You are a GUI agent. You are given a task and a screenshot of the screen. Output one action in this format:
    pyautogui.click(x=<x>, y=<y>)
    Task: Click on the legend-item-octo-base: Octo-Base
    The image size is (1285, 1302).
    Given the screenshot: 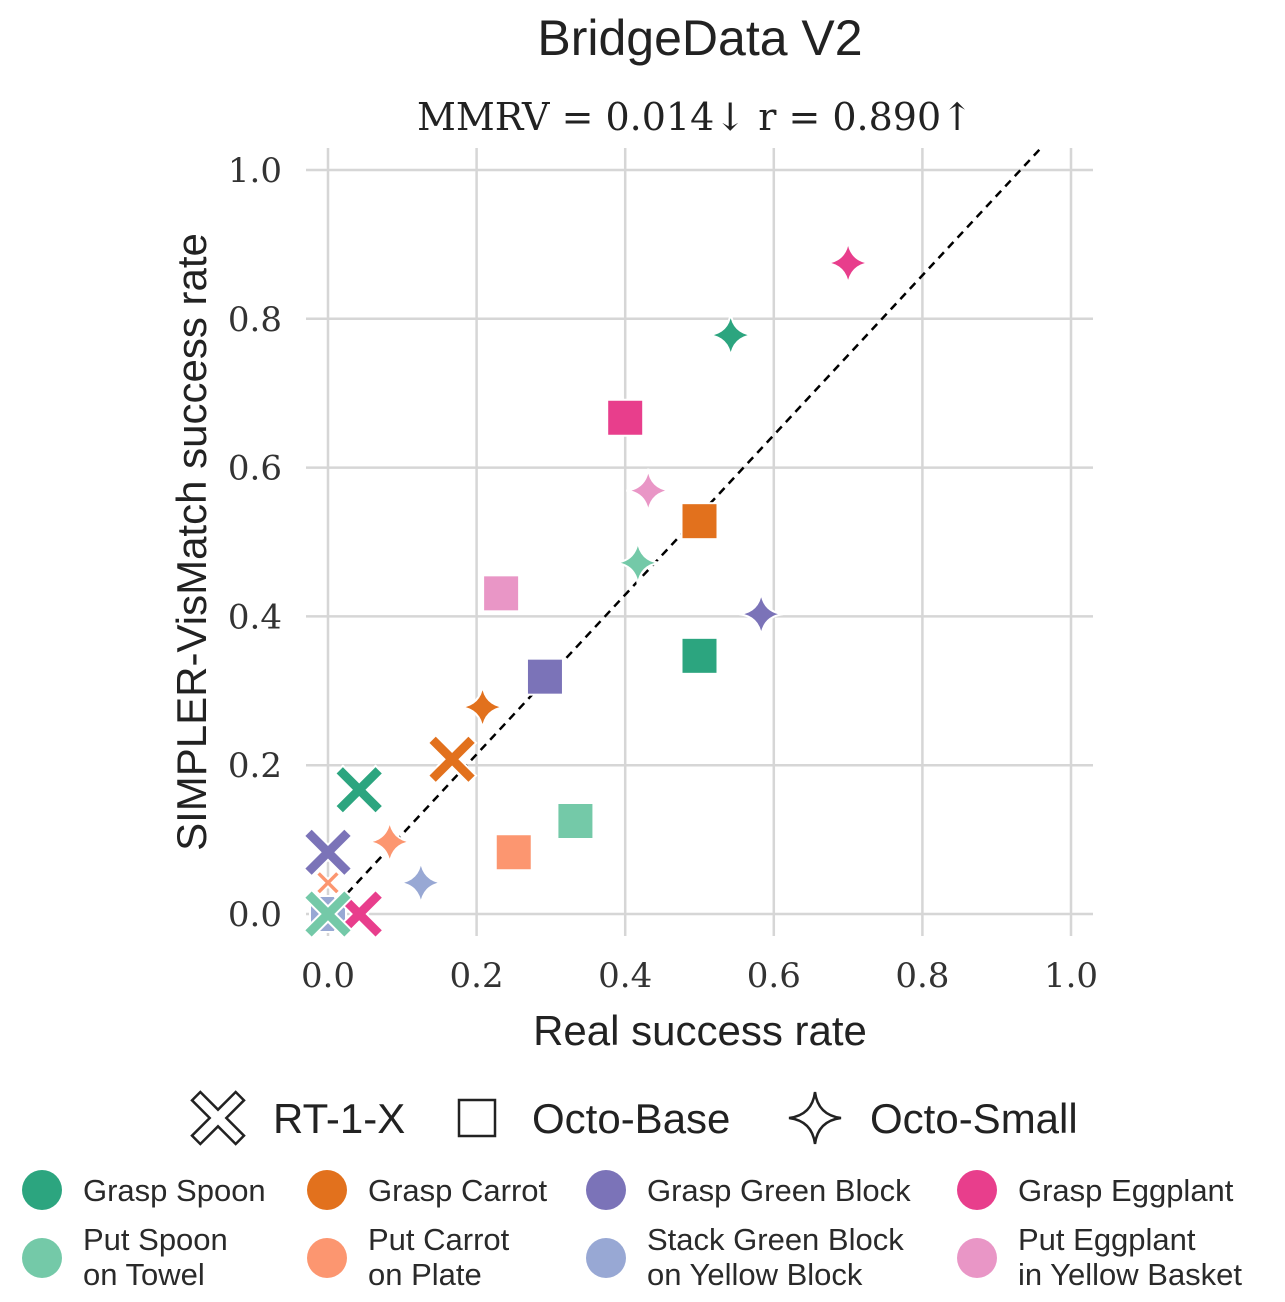 What is the action you would take?
    pyautogui.click(x=593, y=1118)
    